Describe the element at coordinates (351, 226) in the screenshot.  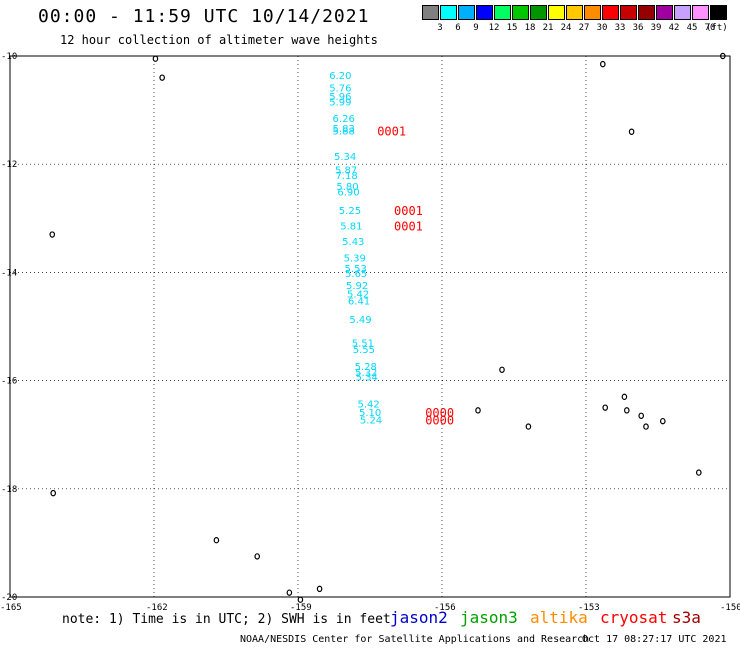
I see `wave-height-label: 5.81` at that location.